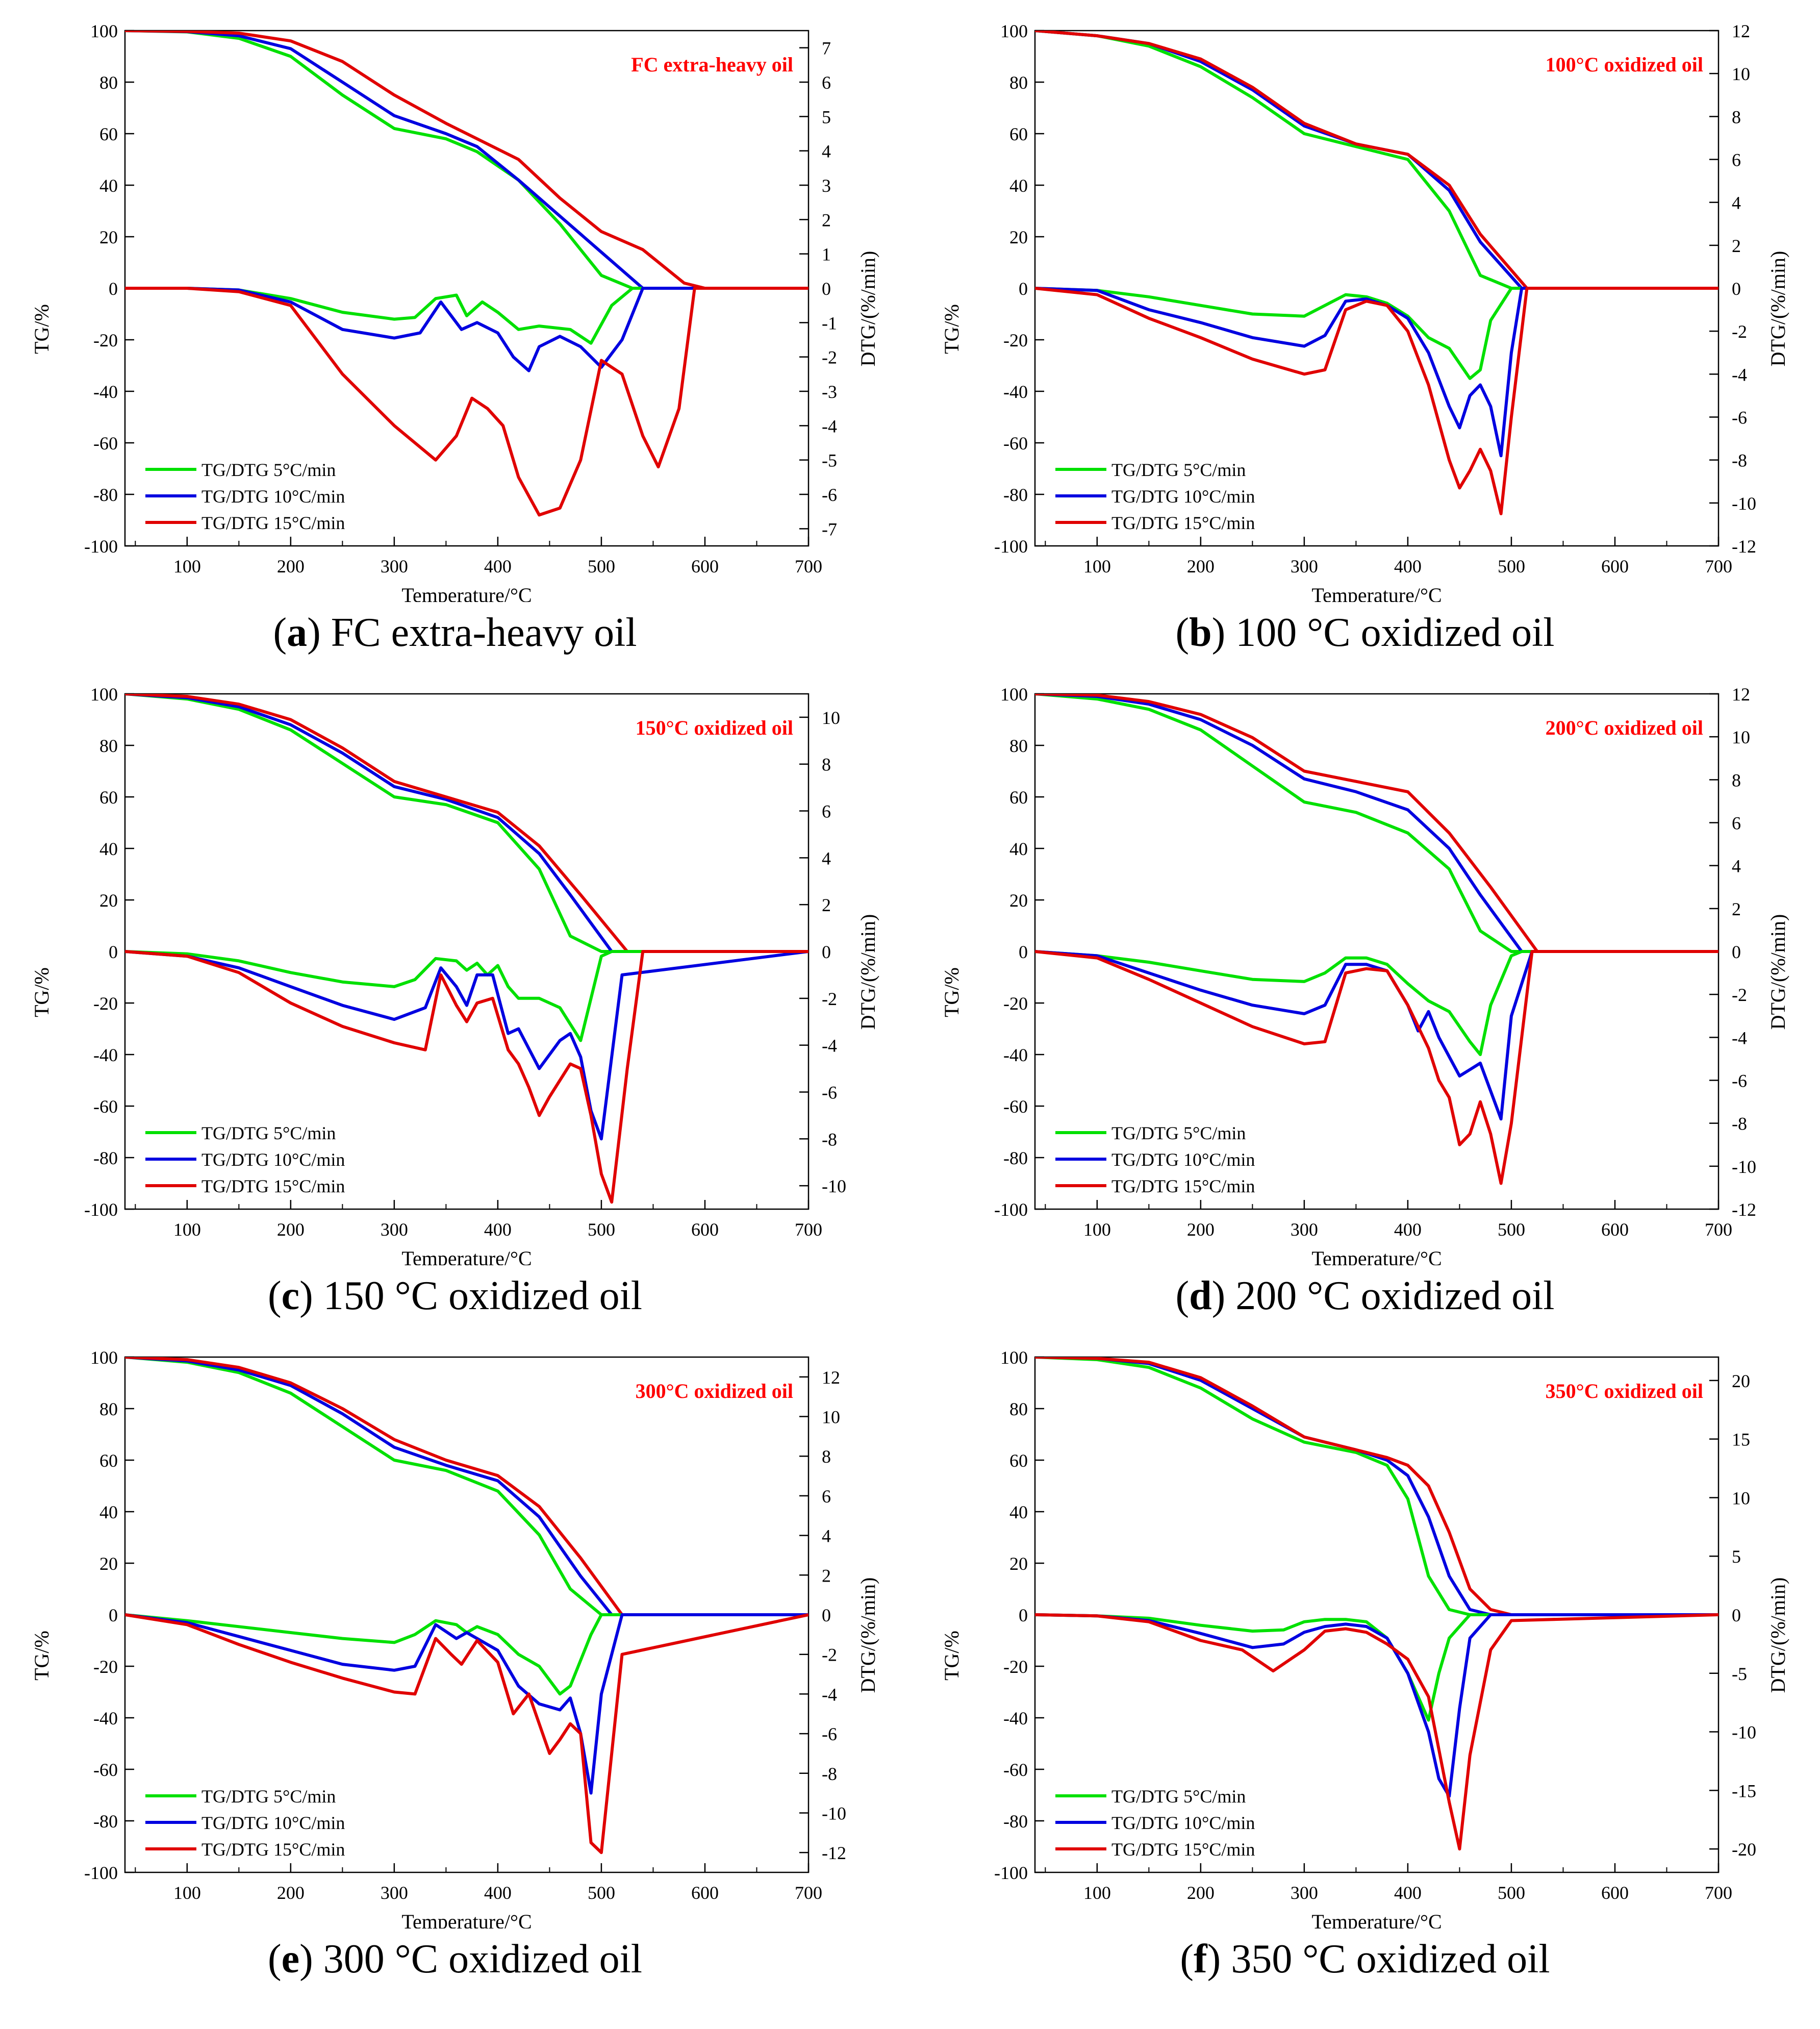 This screenshot has height=2029, width=1820. I want to click on y-right-tick-label: 0, so click(826, 952).